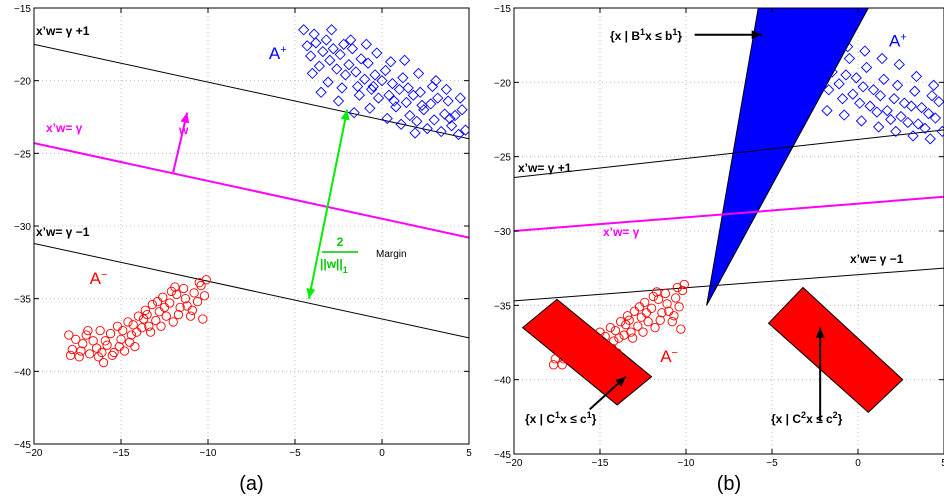  What do you see at coordinates (646, 35) in the screenshot?
I see `b1-set-label: {x | B1x ≤ b1}` at bounding box center [646, 35].